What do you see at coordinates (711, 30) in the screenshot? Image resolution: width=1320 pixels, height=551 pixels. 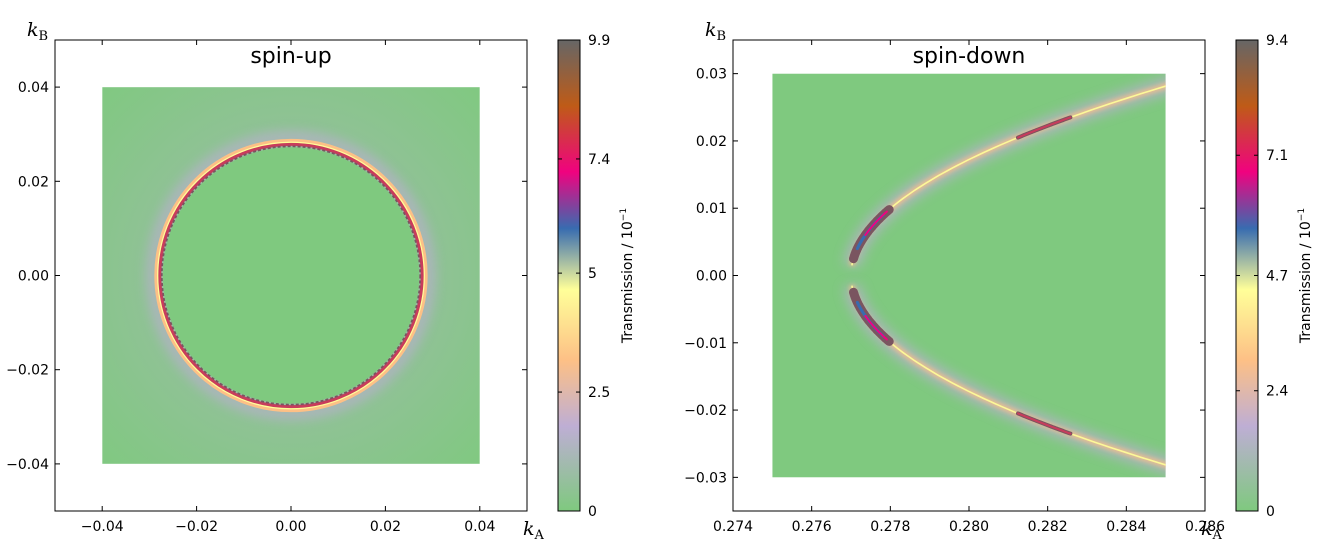 I see `spin-down-y-label-main: k` at bounding box center [711, 30].